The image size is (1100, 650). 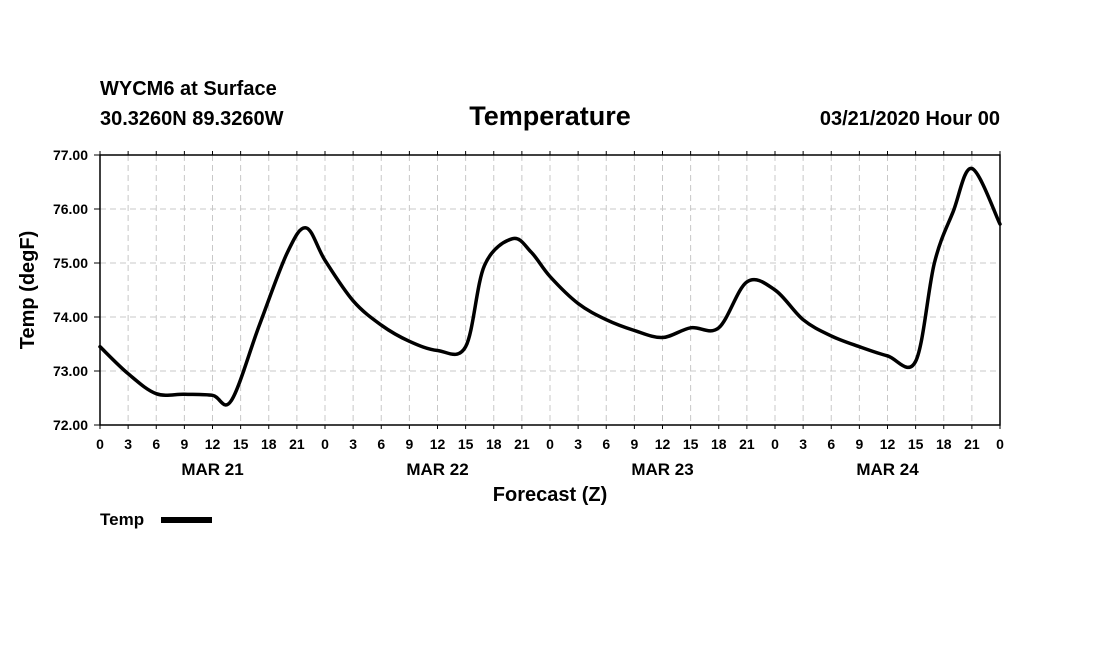 What do you see at coordinates (122, 519) in the screenshot?
I see `legend-label: Temp` at bounding box center [122, 519].